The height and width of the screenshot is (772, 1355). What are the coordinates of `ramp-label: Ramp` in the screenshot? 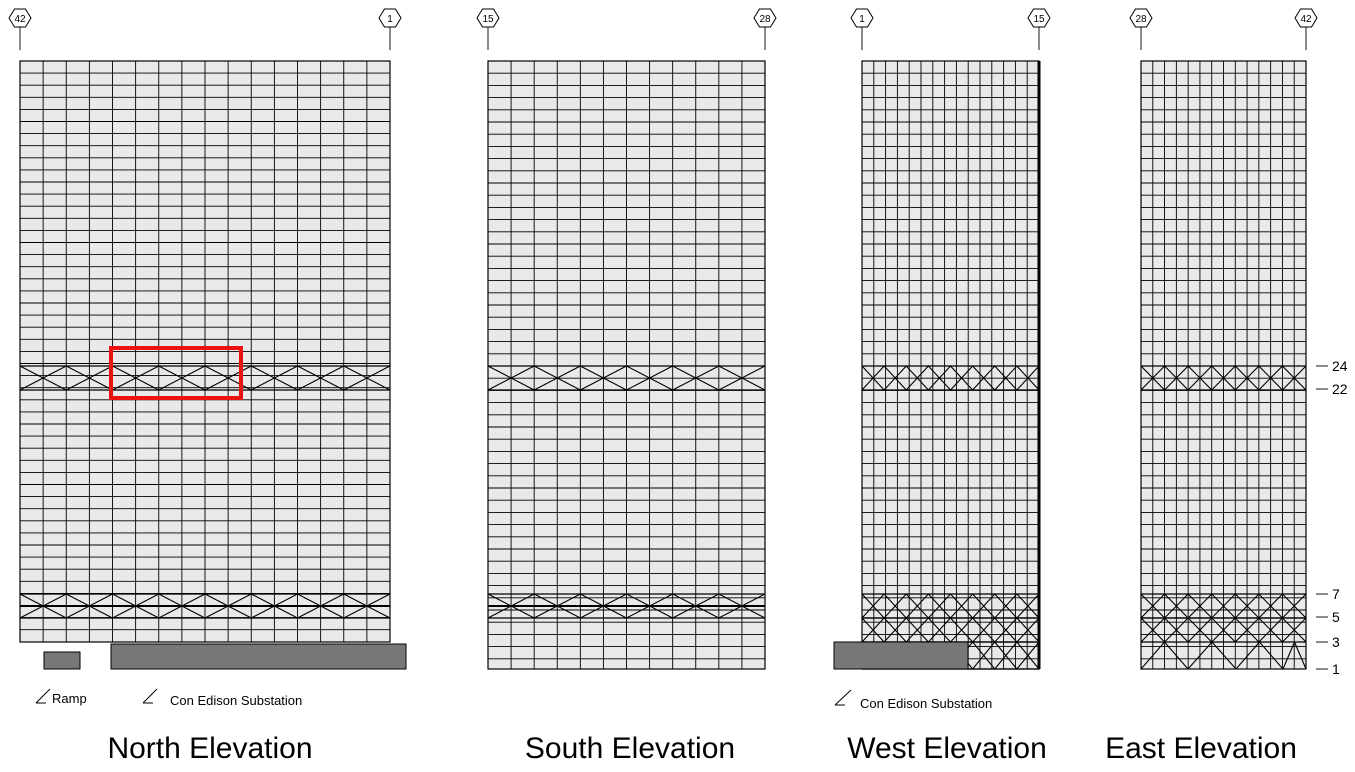 It's located at (69, 698).